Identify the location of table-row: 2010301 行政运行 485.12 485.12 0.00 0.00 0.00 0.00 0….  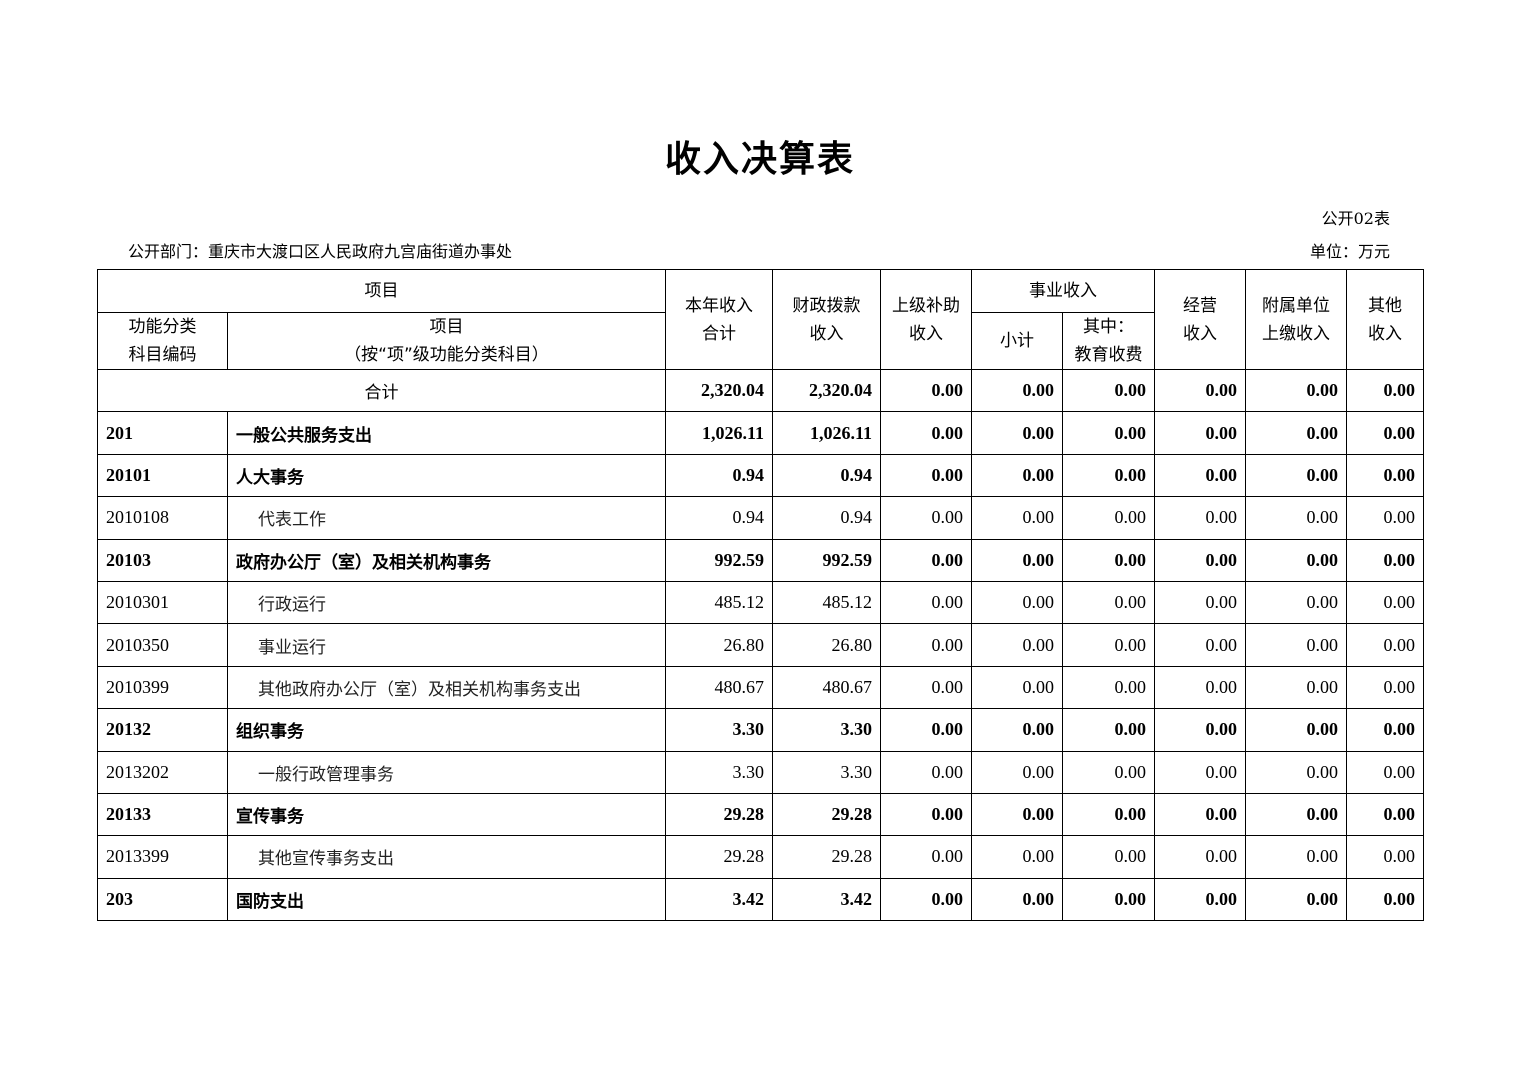
(760, 602).